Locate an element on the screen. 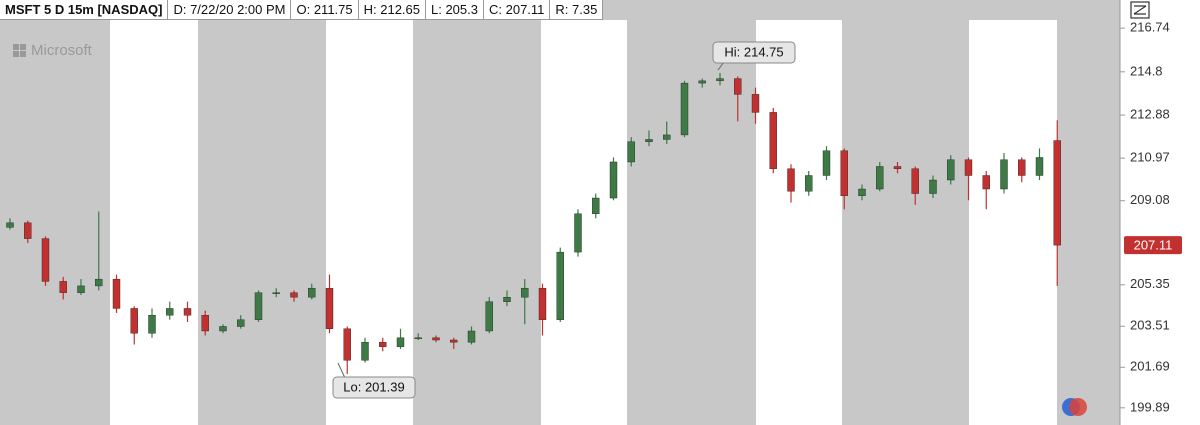 The width and height of the screenshot is (1200, 425). header-field: C: 207.11 is located at coordinates (517, 10).